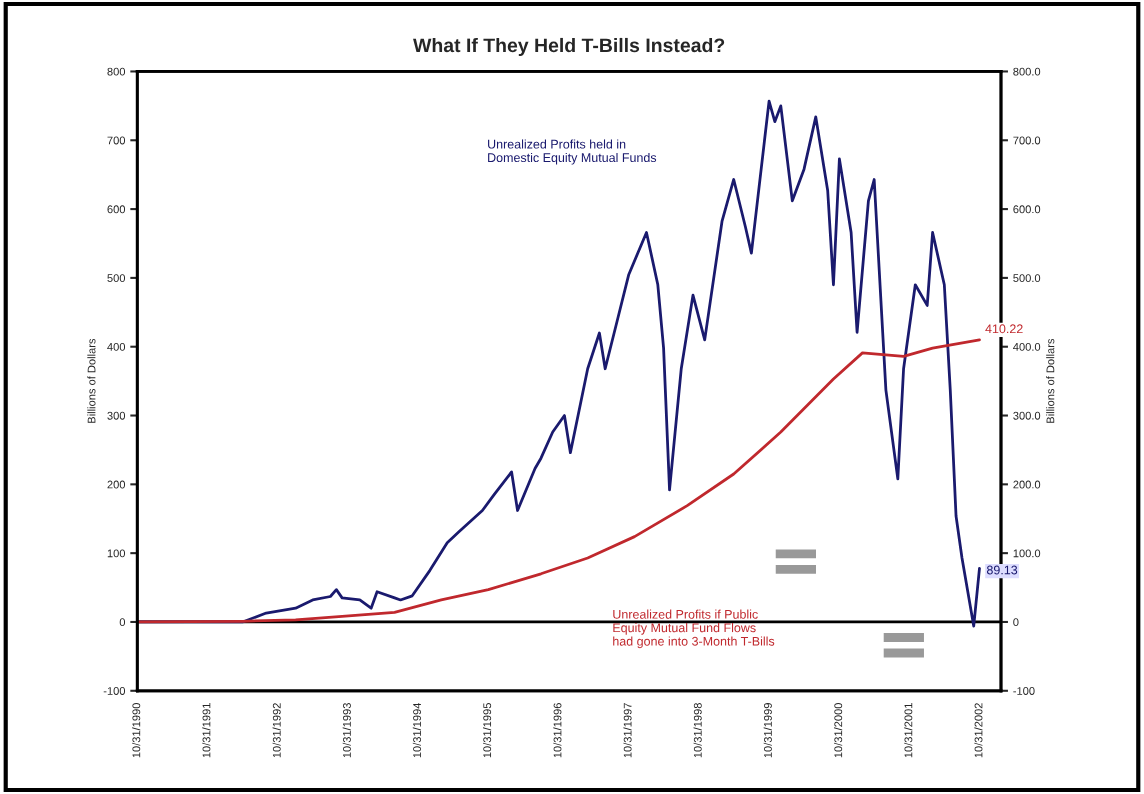 Image resolution: width=1144 pixels, height=794 pixels. What do you see at coordinates (136, 730) in the screenshot?
I see `x-tick-label: 10/31/1990` at bounding box center [136, 730].